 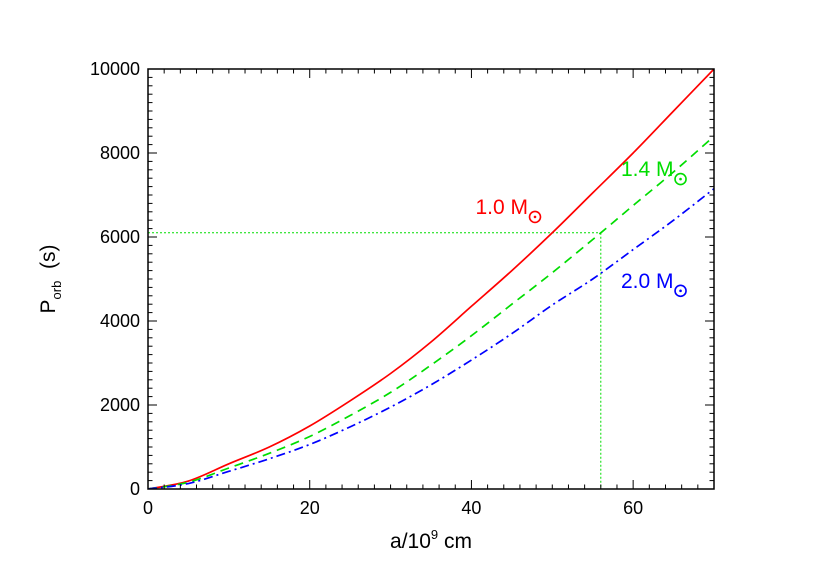 What do you see at coordinates (647, 281) in the screenshot?
I see `series-label-3: 2.0 M` at bounding box center [647, 281].